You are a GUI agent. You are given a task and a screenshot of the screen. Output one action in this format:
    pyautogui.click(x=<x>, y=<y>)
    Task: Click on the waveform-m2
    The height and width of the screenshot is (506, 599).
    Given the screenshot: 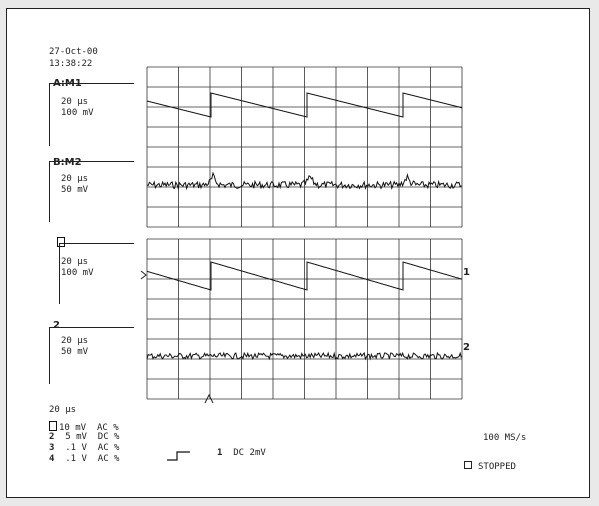 What is the action you would take?
    pyautogui.click(x=304, y=181)
    